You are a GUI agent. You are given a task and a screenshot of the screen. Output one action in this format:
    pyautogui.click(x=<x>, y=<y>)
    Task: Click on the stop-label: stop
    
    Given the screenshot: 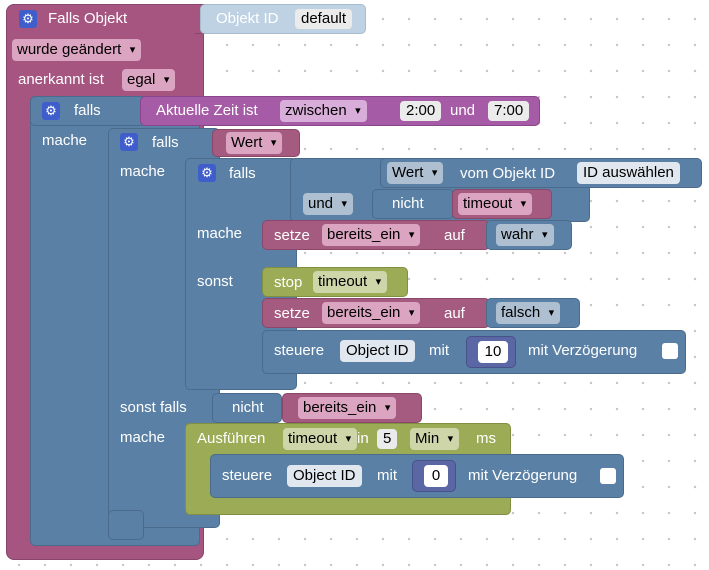 What is the action you would take?
    pyautogui.click(x=288, y=282)
    